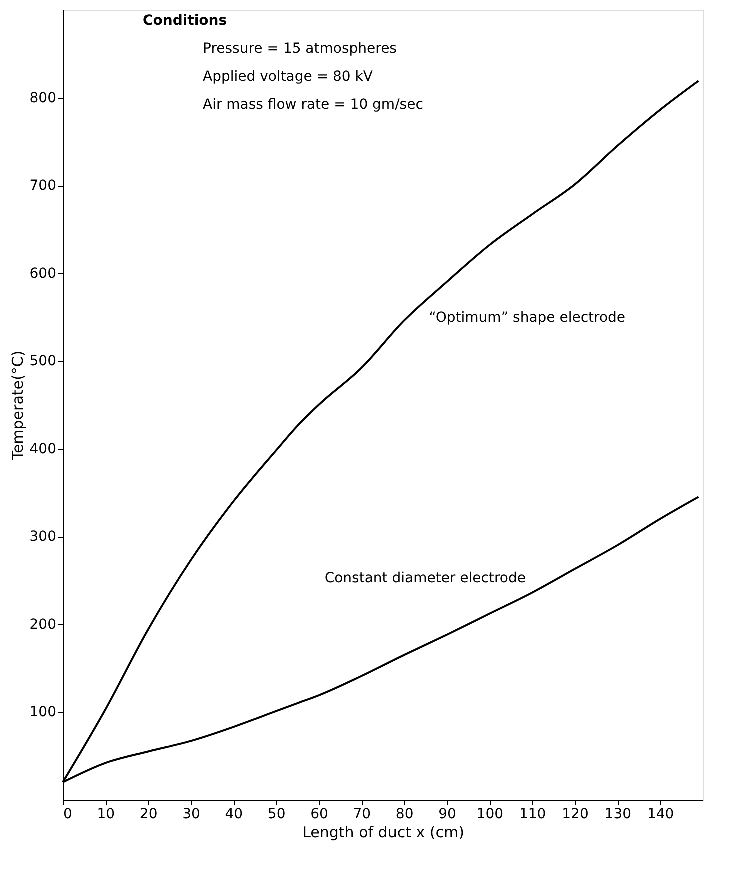 The image size is (755, 874). What do you see at coordinates (43, 537) in the screenshot?
I see `y-tick-label: 300` at bounding box center [43, 537].